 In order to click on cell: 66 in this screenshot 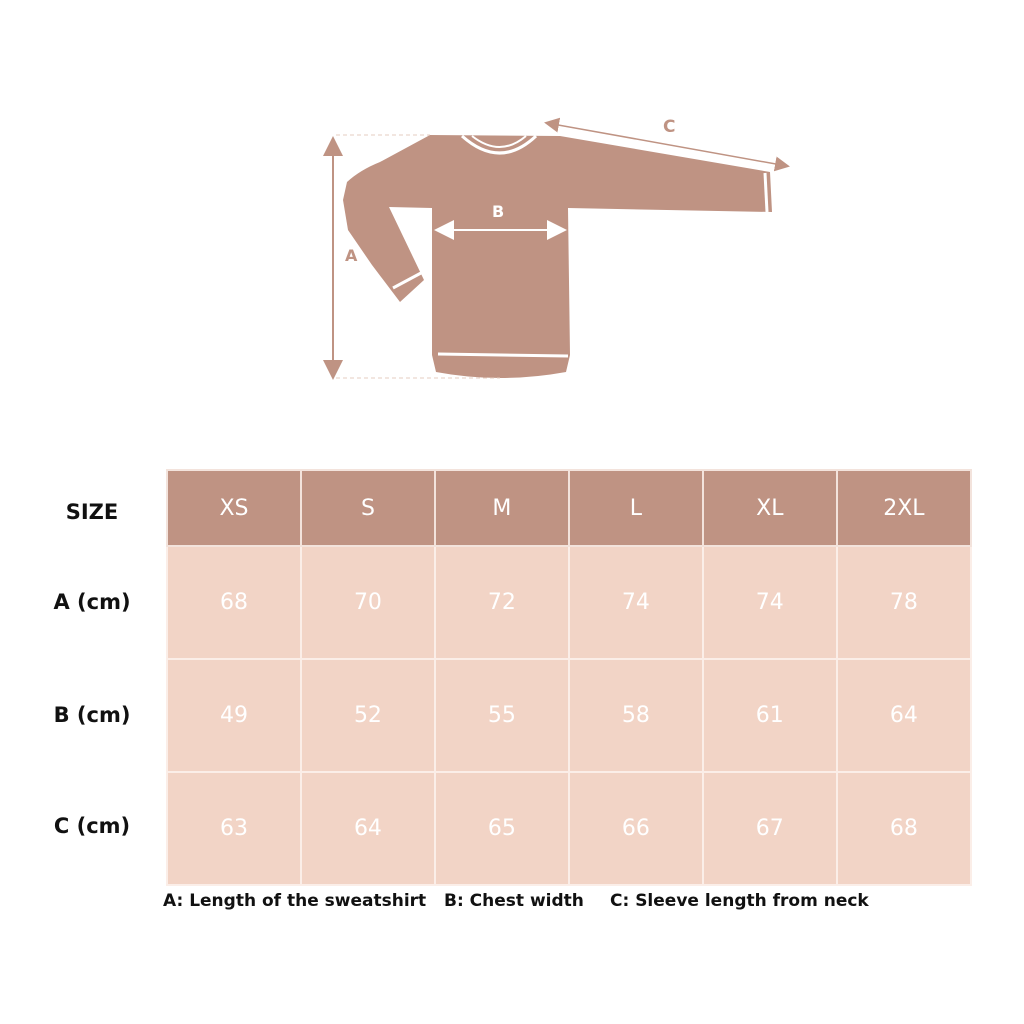, I will do `click(635, 828)`.